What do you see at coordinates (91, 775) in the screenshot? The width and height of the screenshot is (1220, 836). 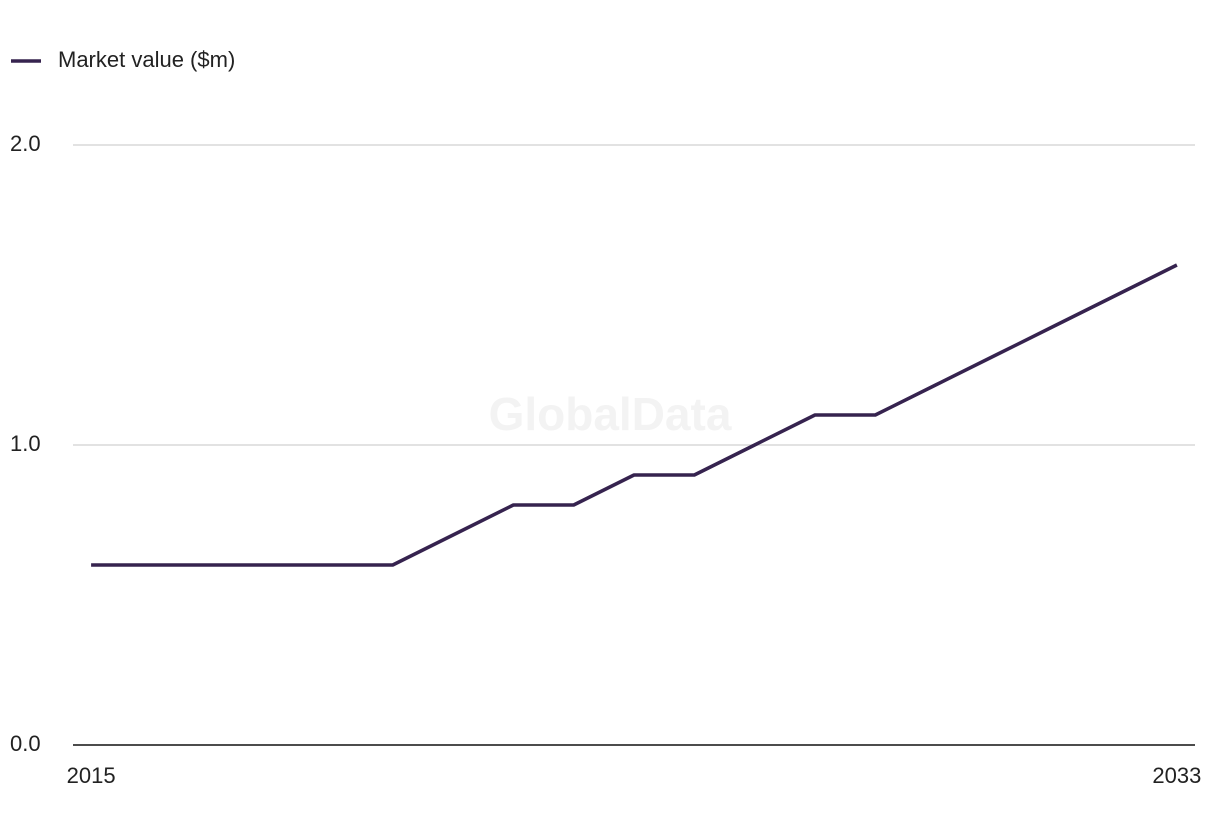 I see `x-tick-label: 2015` at bounding box center [91, 775].